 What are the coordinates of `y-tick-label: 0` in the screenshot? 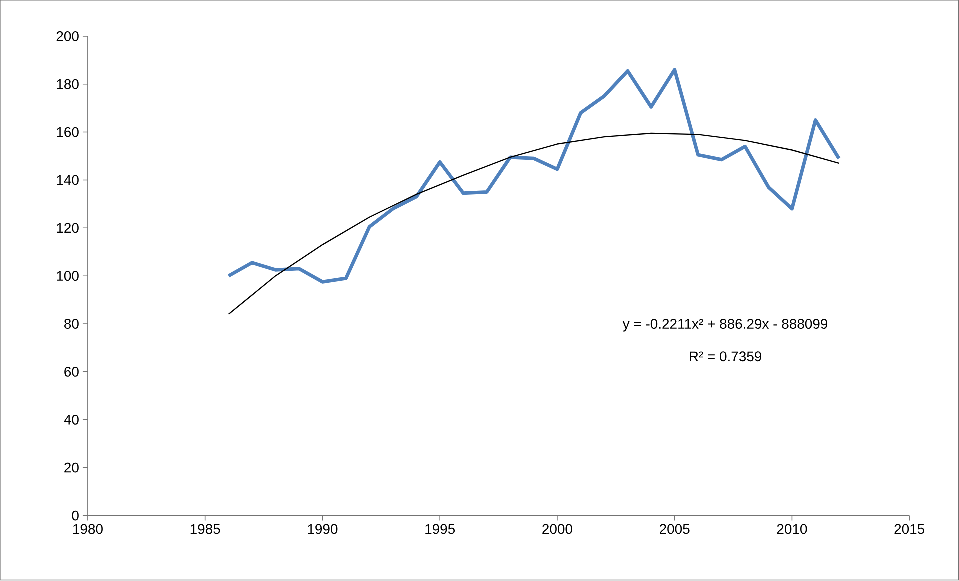 It's located at (75, 515).